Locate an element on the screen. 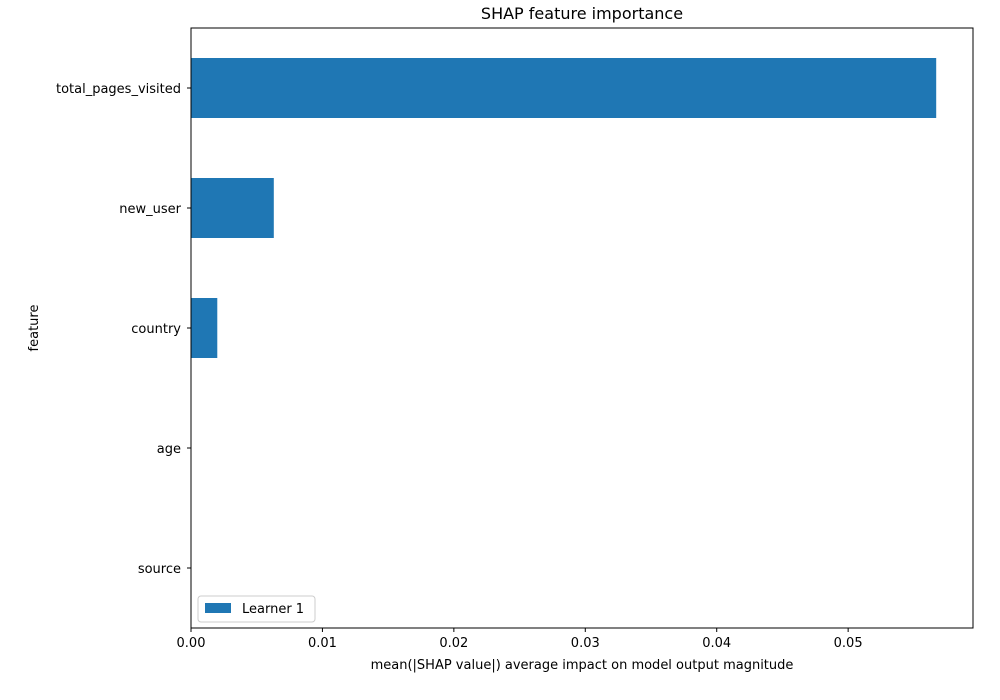 The height and width of the screenshot is (700, 1000). legend: Learner 1 is located at coordinates (256, 609).